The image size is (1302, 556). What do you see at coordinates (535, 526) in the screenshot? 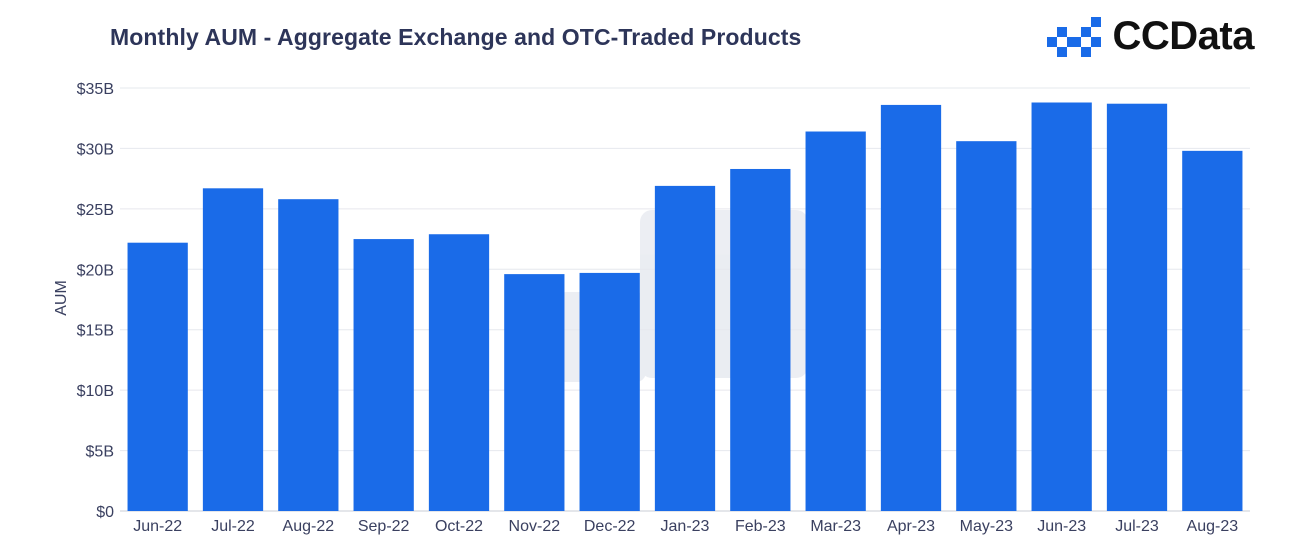
I see `x-tick-label: Nov-22` at bounding box center [535, 526].